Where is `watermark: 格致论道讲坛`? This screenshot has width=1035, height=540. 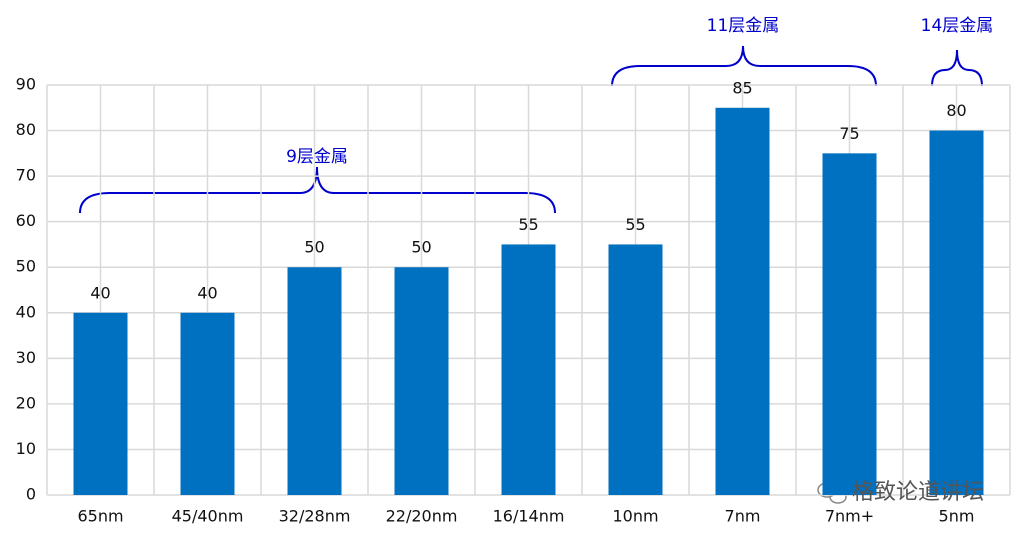 watermark: 格致论道讲坛 is located at coordinates (918, 492).